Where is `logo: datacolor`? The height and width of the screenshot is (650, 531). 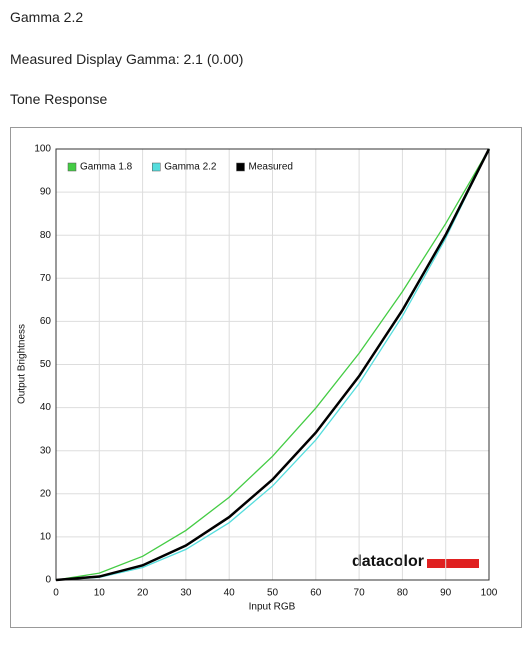
logo: datacolor is located at coordinates (388, 561).